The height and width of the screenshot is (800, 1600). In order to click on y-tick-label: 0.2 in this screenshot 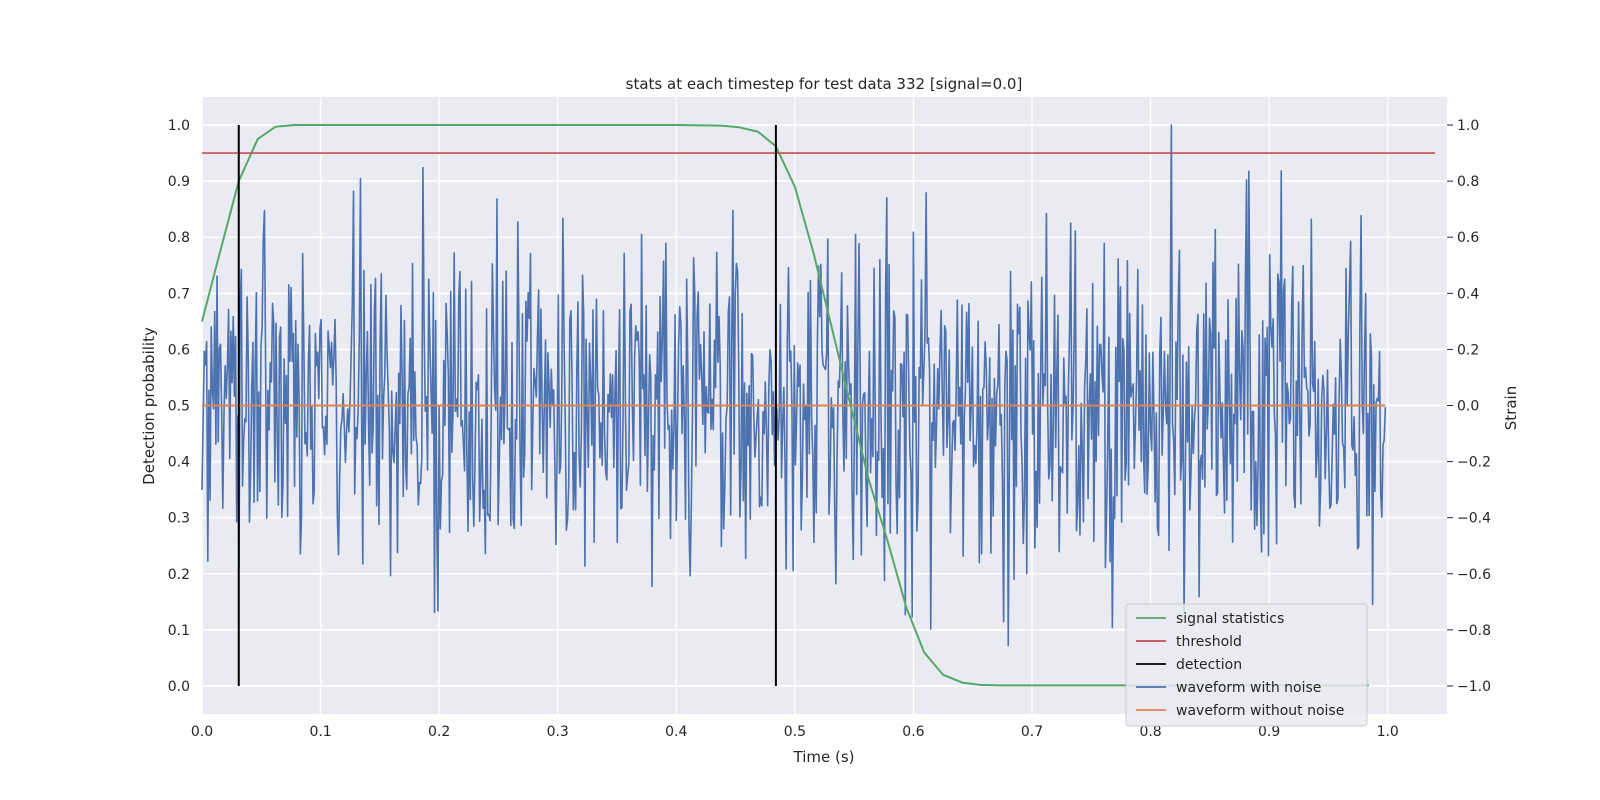, I will do `click(179, 575)`.